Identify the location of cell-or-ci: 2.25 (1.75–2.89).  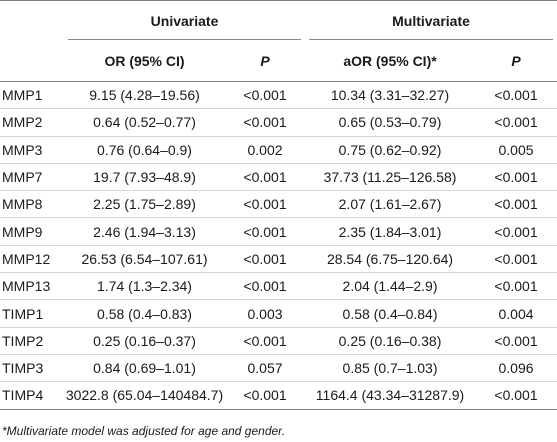
(144, 204).